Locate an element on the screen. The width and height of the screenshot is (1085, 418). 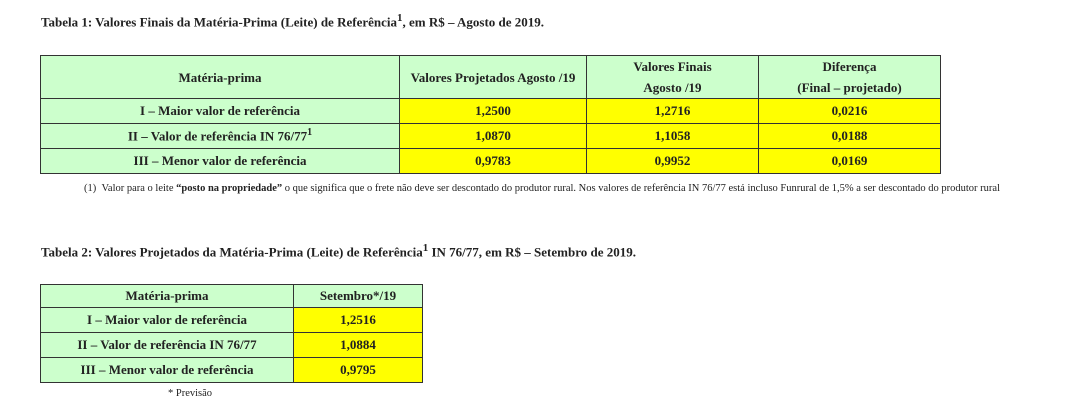
cell: 1,0884 is located at coordinates (358, 345).